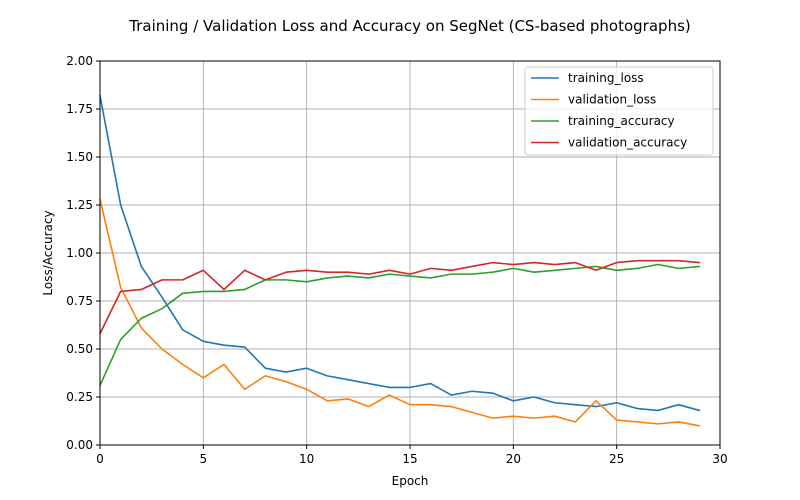  I want to click on x-axis-label: Epoch, so click(410, 481).